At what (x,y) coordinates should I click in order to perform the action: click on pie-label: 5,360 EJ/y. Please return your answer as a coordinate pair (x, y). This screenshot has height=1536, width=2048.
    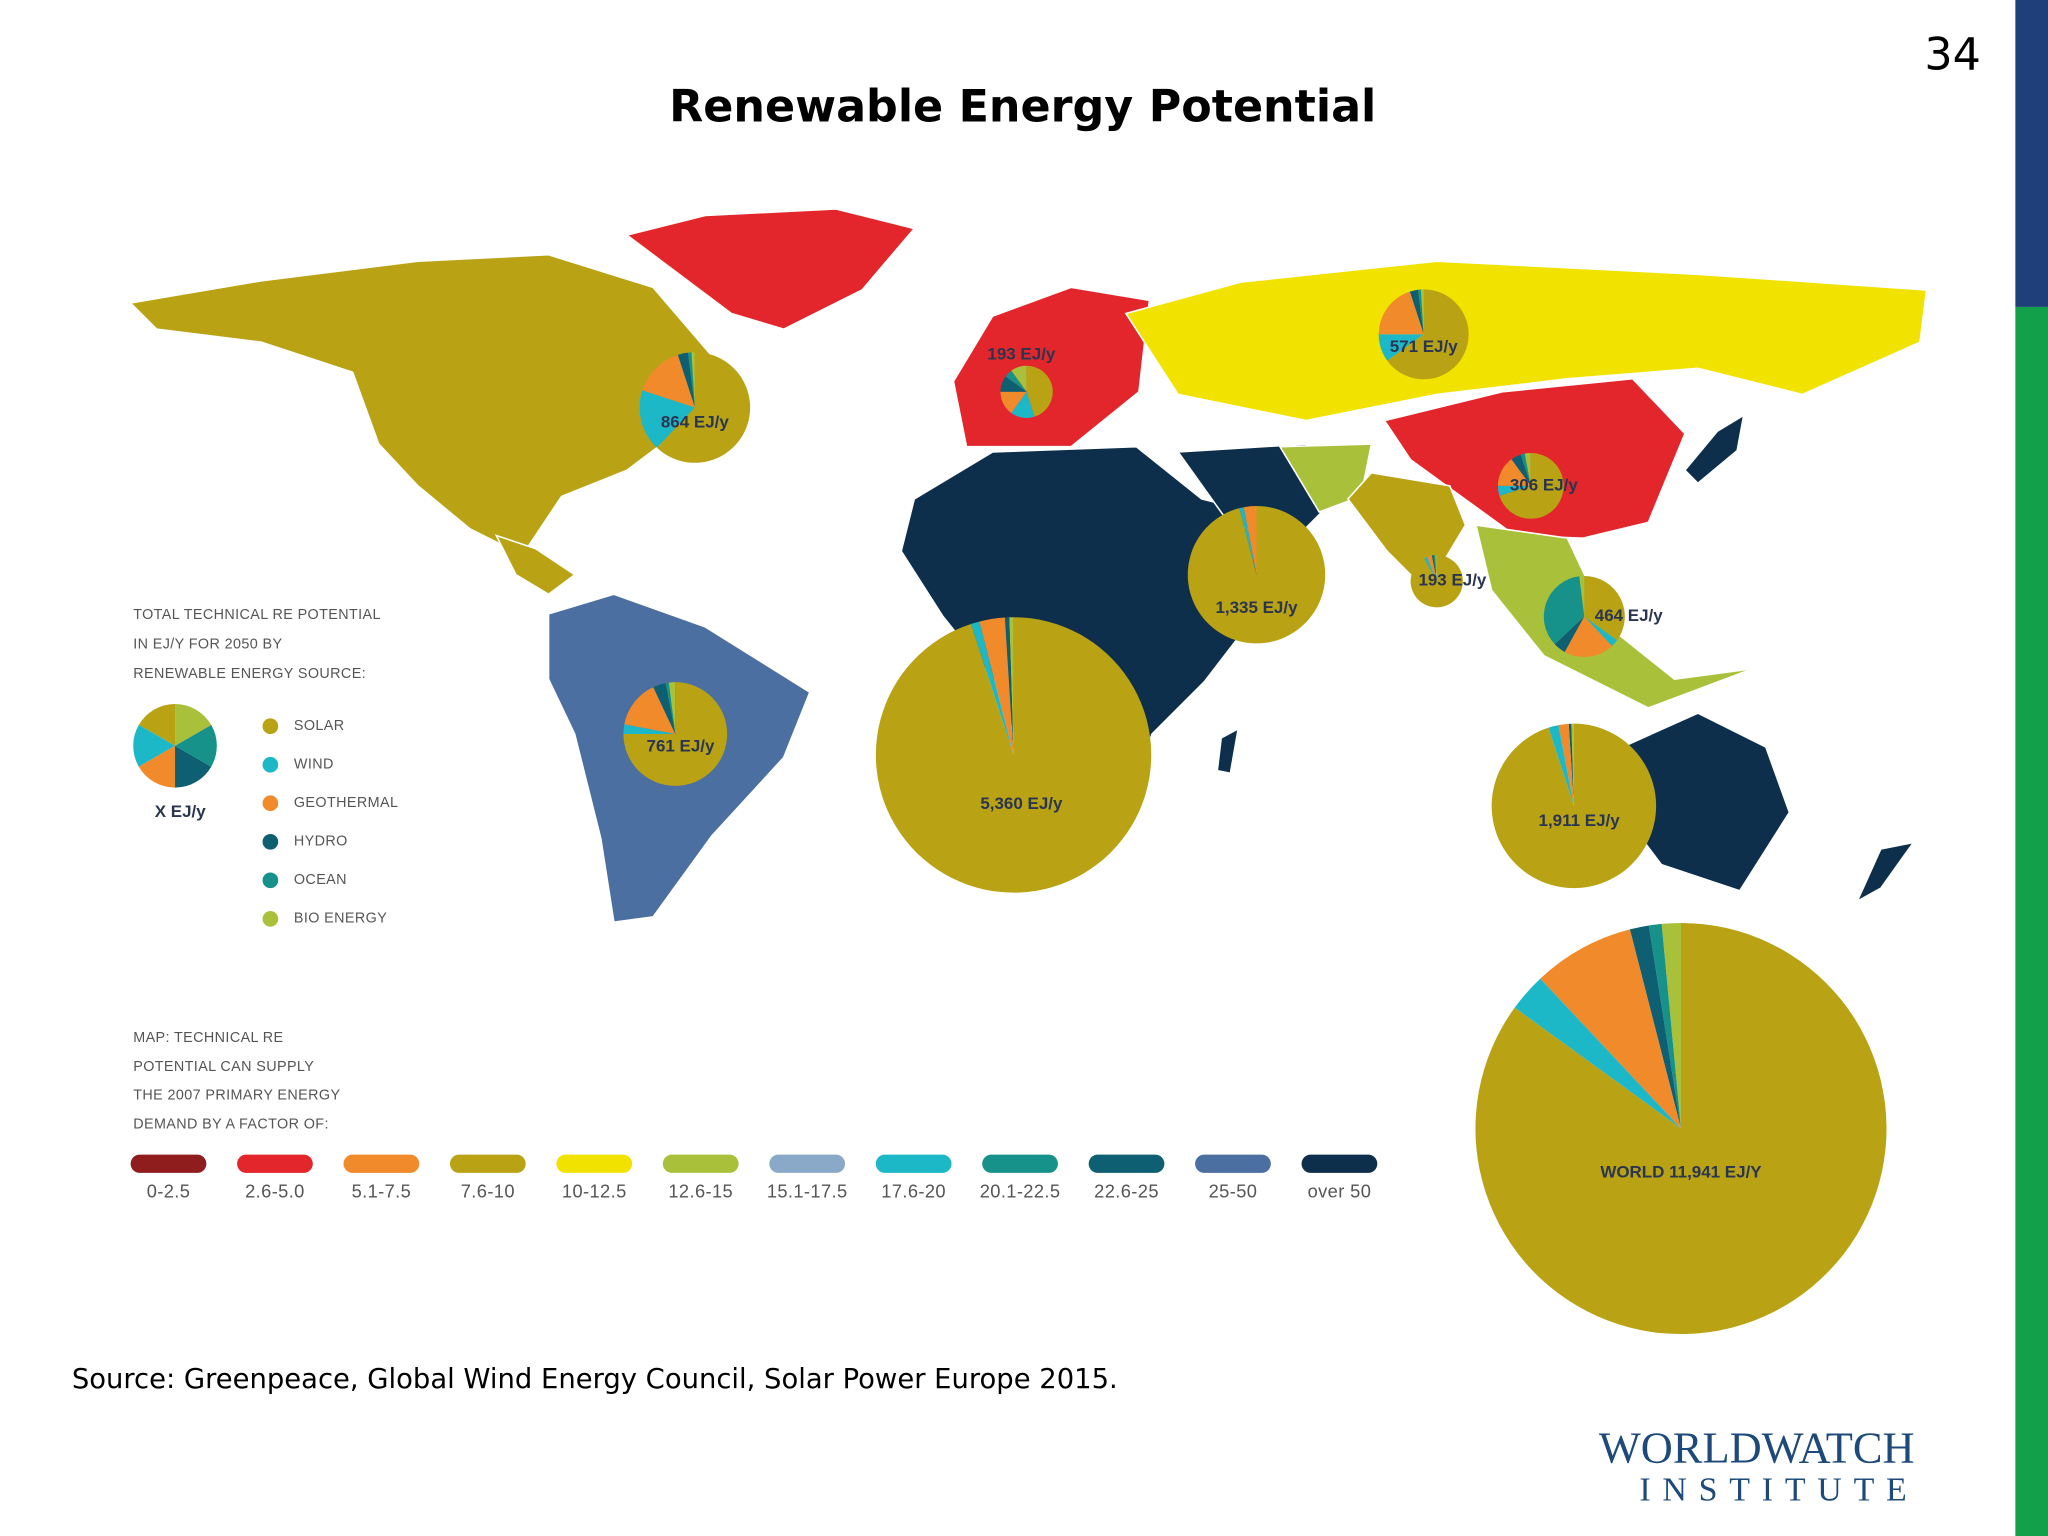
    Looking at the image, I should click on (1021, 803).